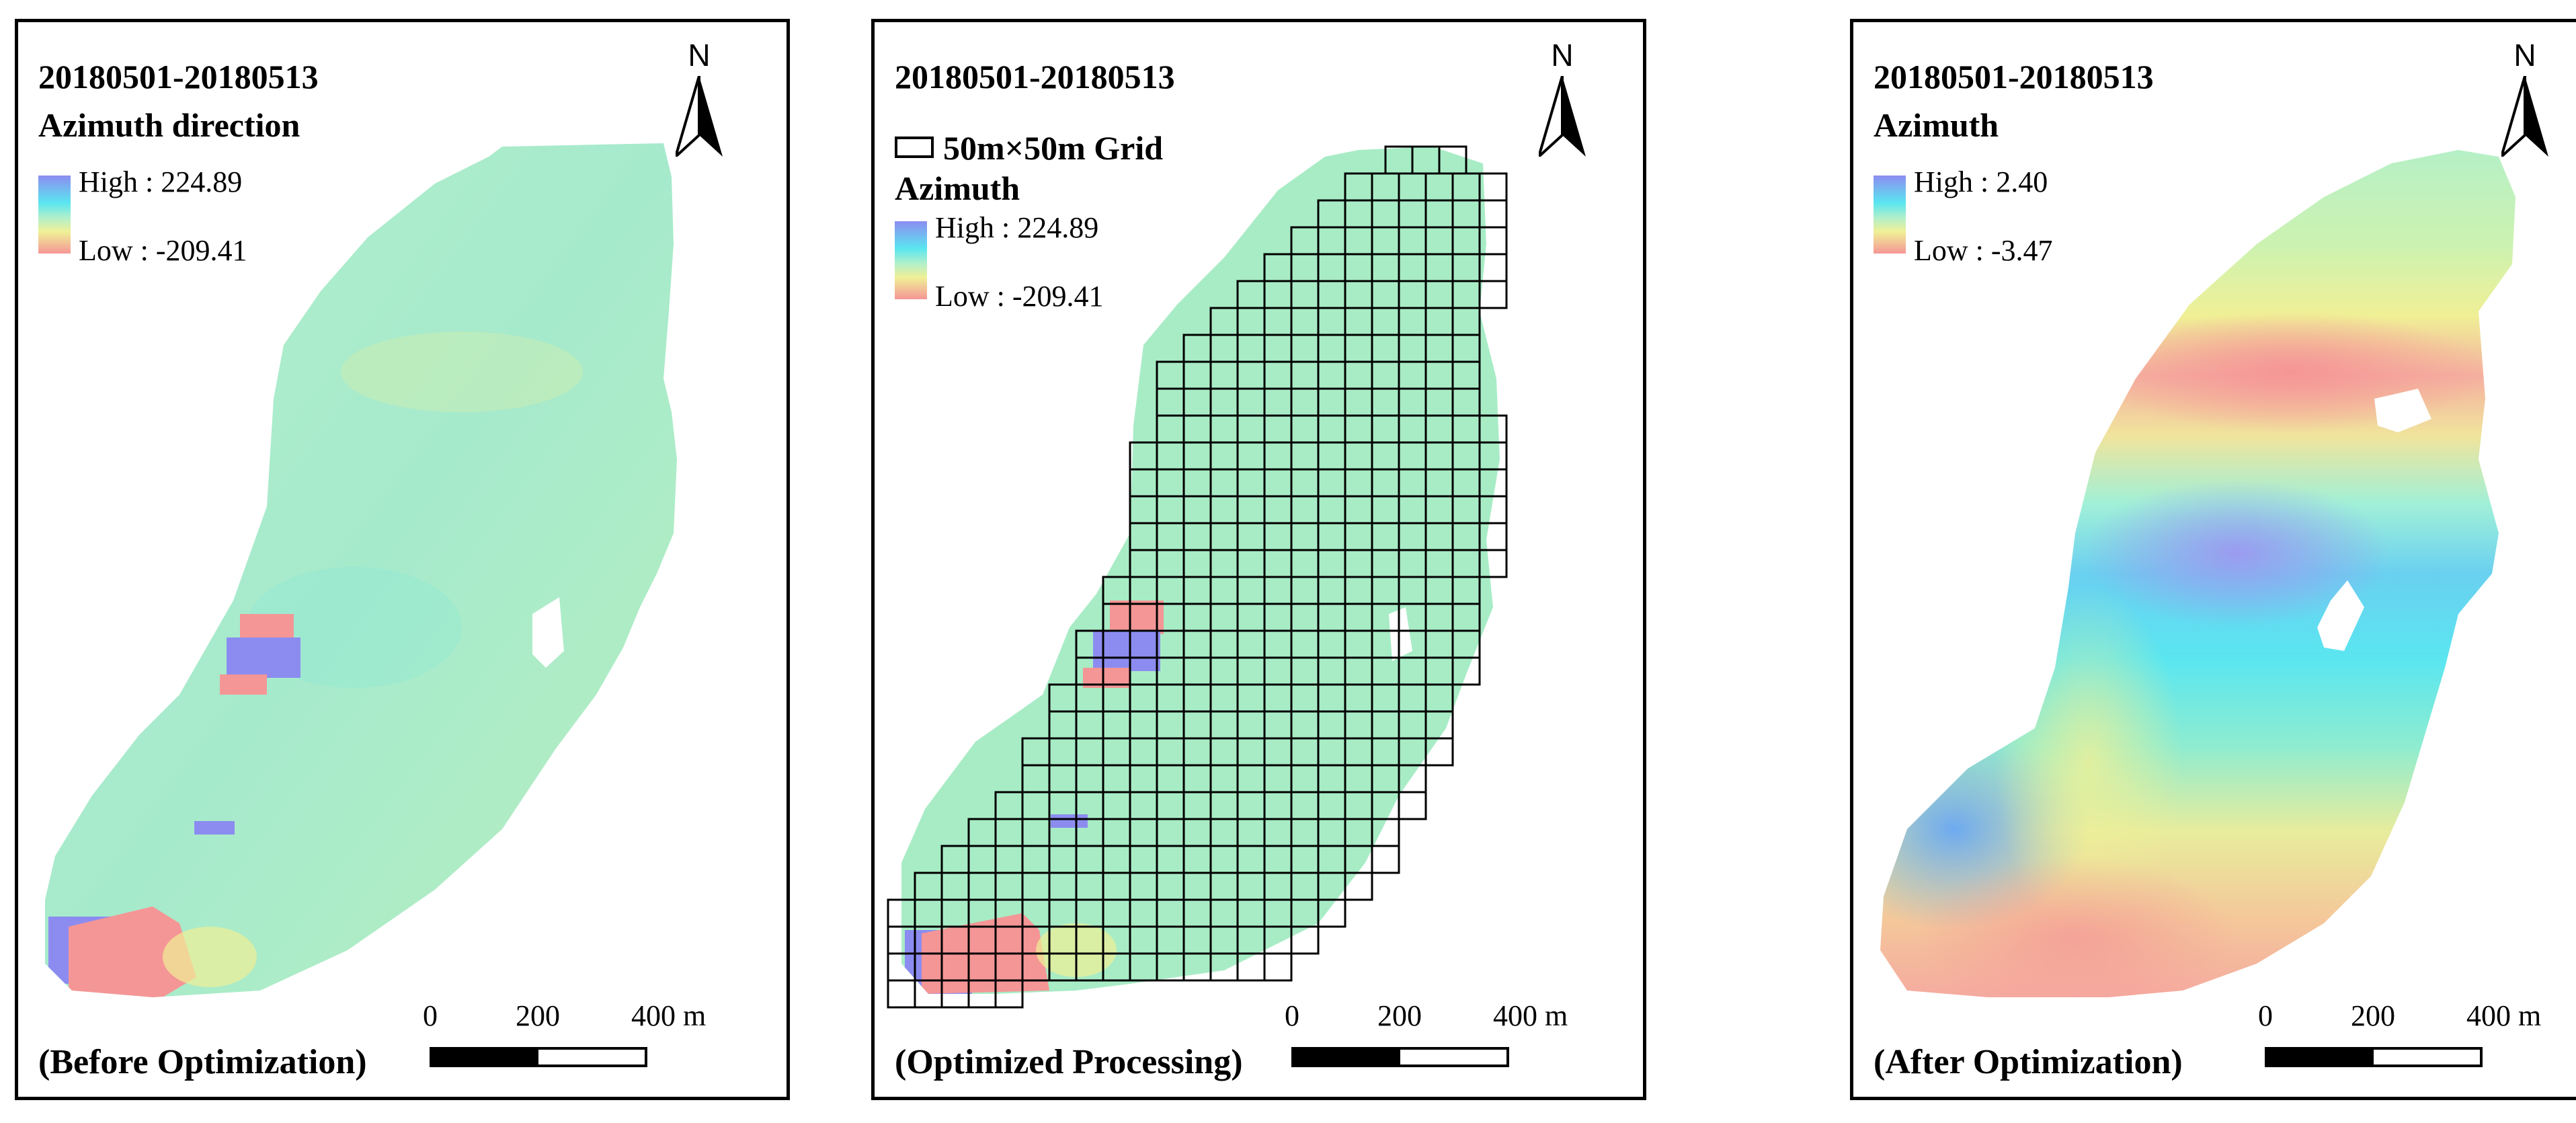 Image resolution: width=2576 pixels, height=1123 pixels. I want to click on color-legend: High : 2.40 Low : -3.47, so click(2015, 216).